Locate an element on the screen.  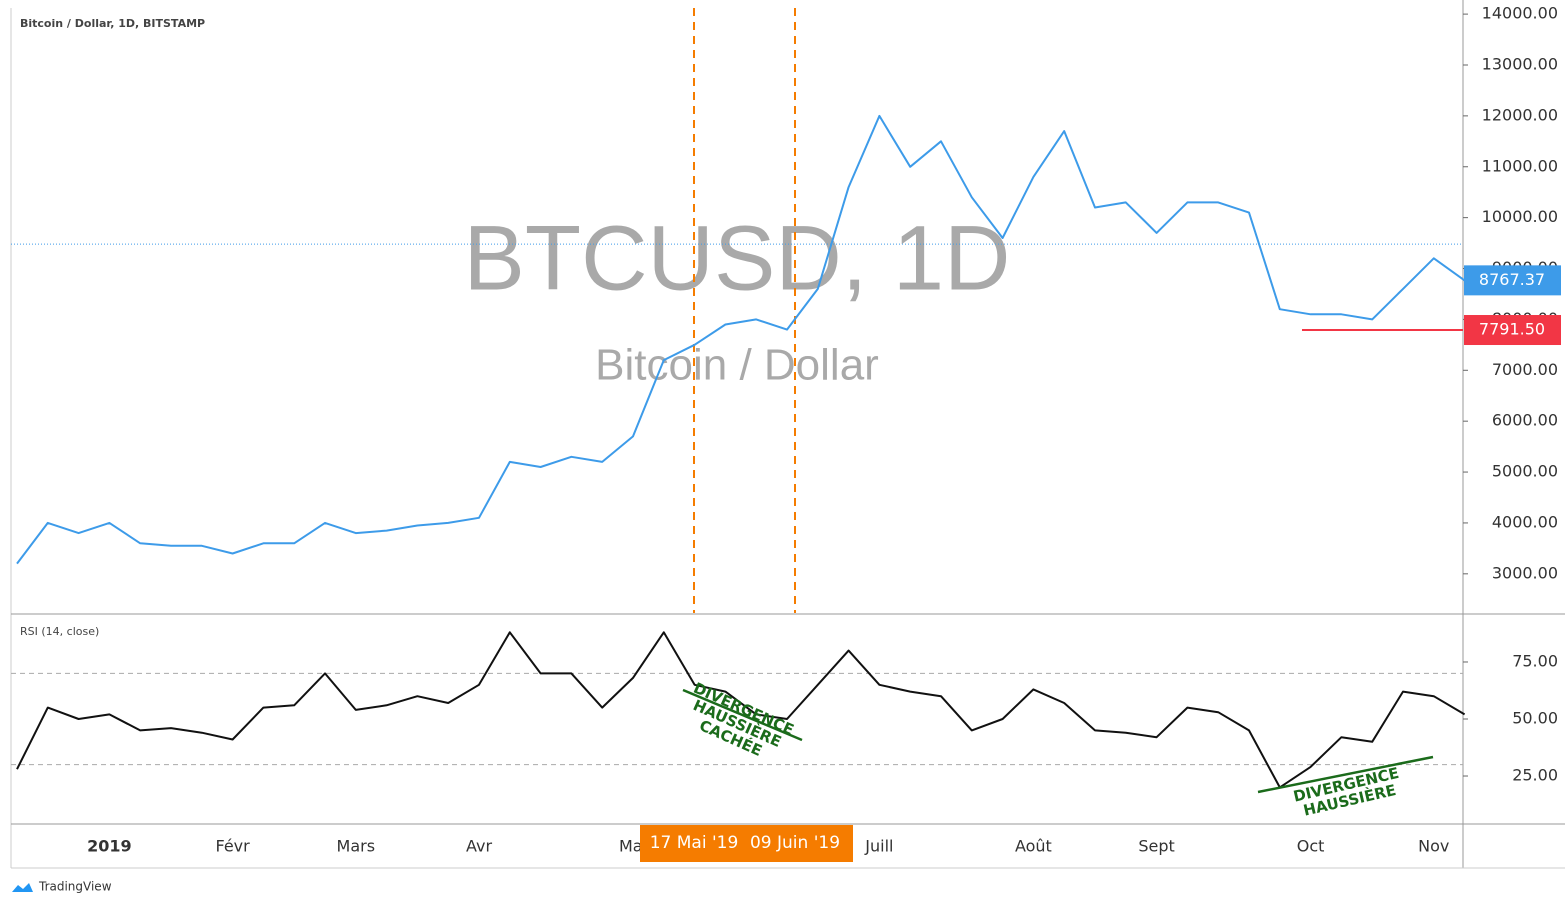
watermark-subtitle: Bitcoin / Dollar is located at coordinates (737, 365).